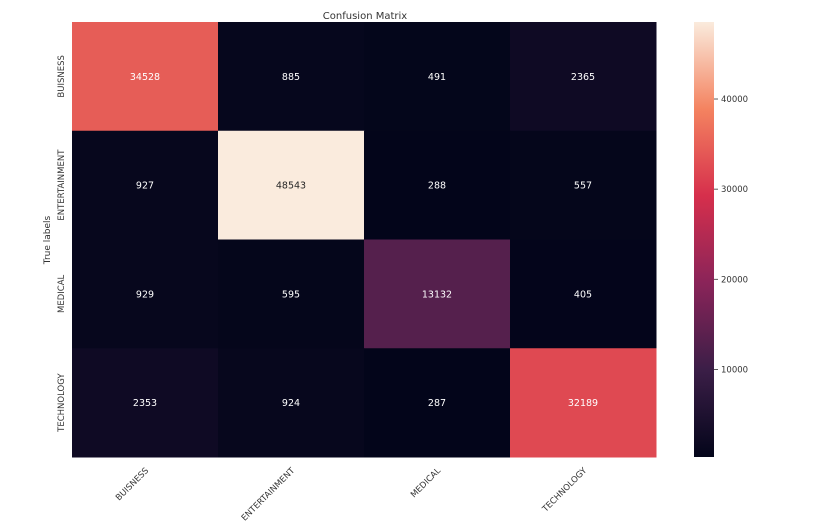 This screenshot has width=833, height=529. What do you see at coordinates (565, 490) in the screenshot?
I see `x-tick-label: TECHNOLOGY` at bounding box center [565, 490].